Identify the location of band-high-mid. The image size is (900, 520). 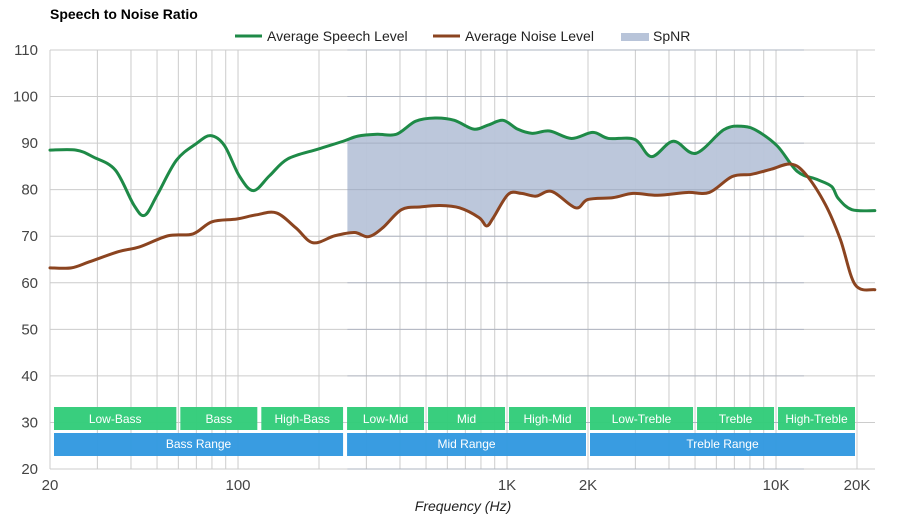
(547, 418).